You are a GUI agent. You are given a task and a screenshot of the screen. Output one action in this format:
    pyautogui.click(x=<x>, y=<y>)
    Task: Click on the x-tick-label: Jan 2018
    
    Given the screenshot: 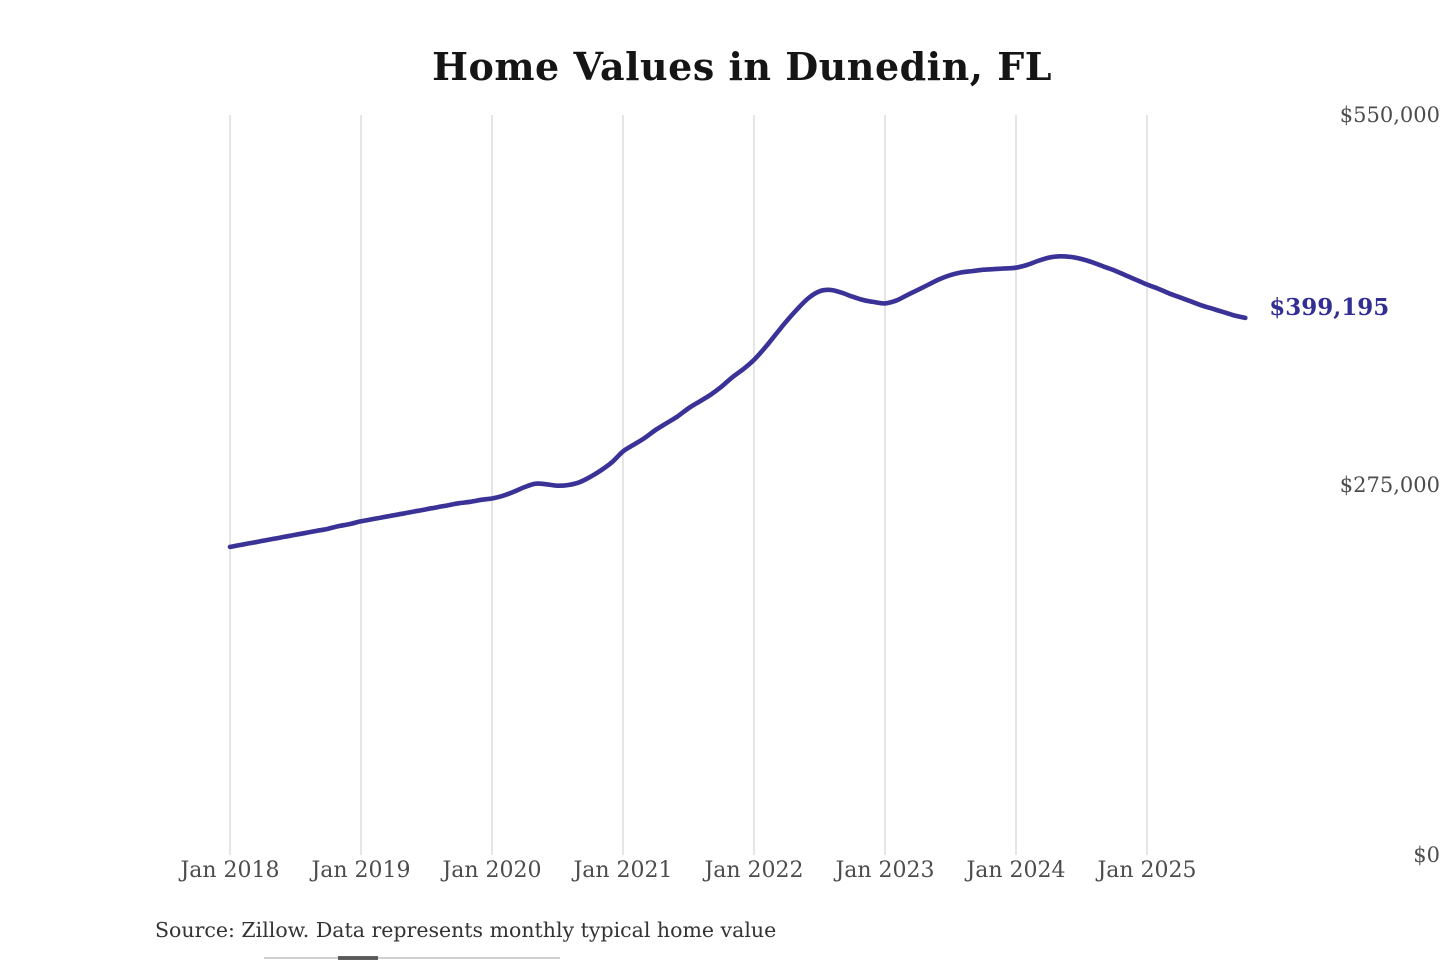 What is the action you would take?
    pyautogui.click(x=230, y=870)
    